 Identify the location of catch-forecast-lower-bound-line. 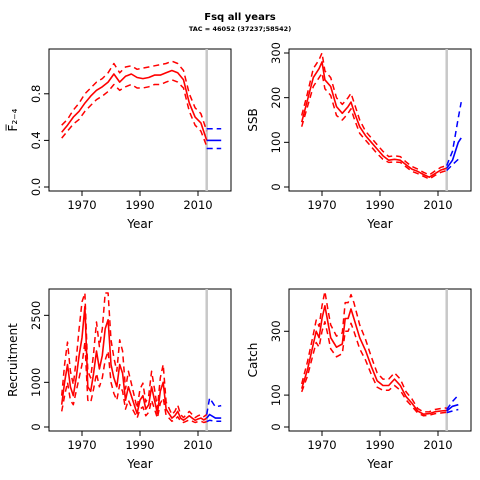
(452, 411).